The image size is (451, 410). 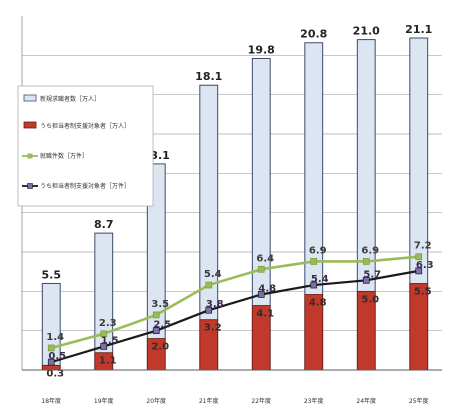 What do you see at coordinates (265, 258) in the screenshot?
I see `data-label-placements: 6.4` at bounding box center [265, 258].